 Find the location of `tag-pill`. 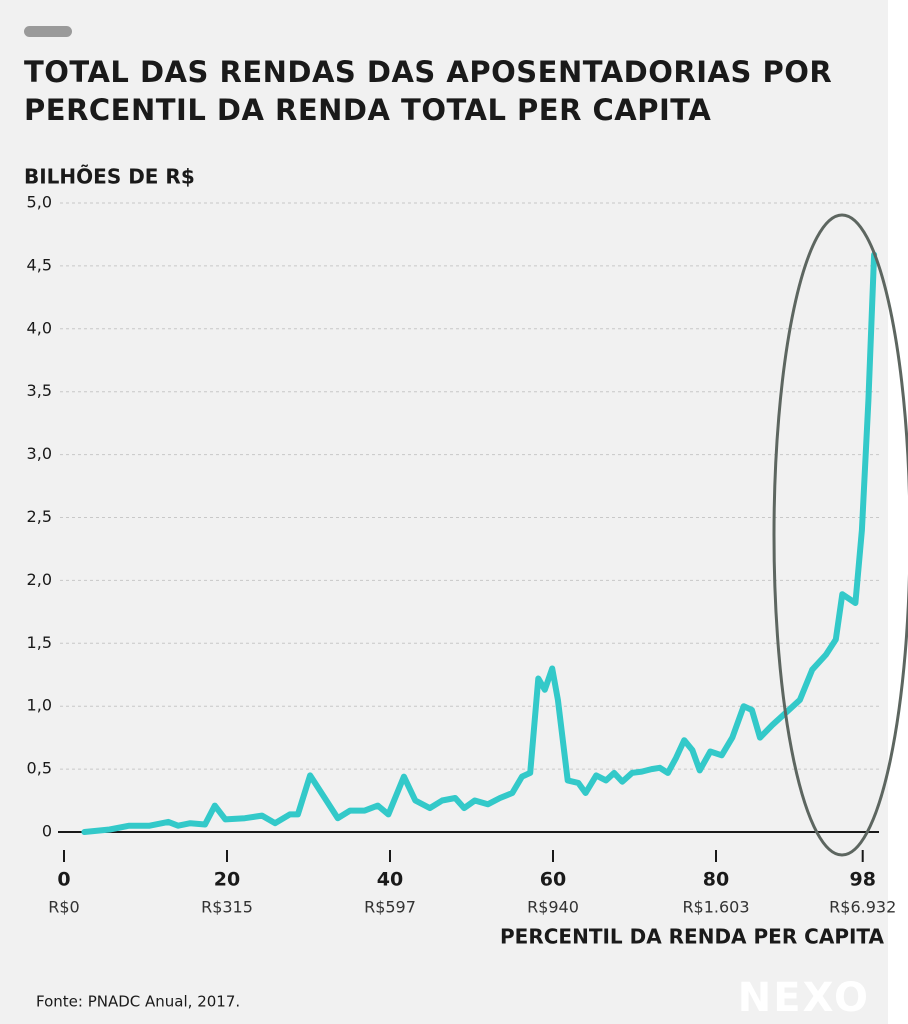

tag-pill is located at coordinates (48, 31).